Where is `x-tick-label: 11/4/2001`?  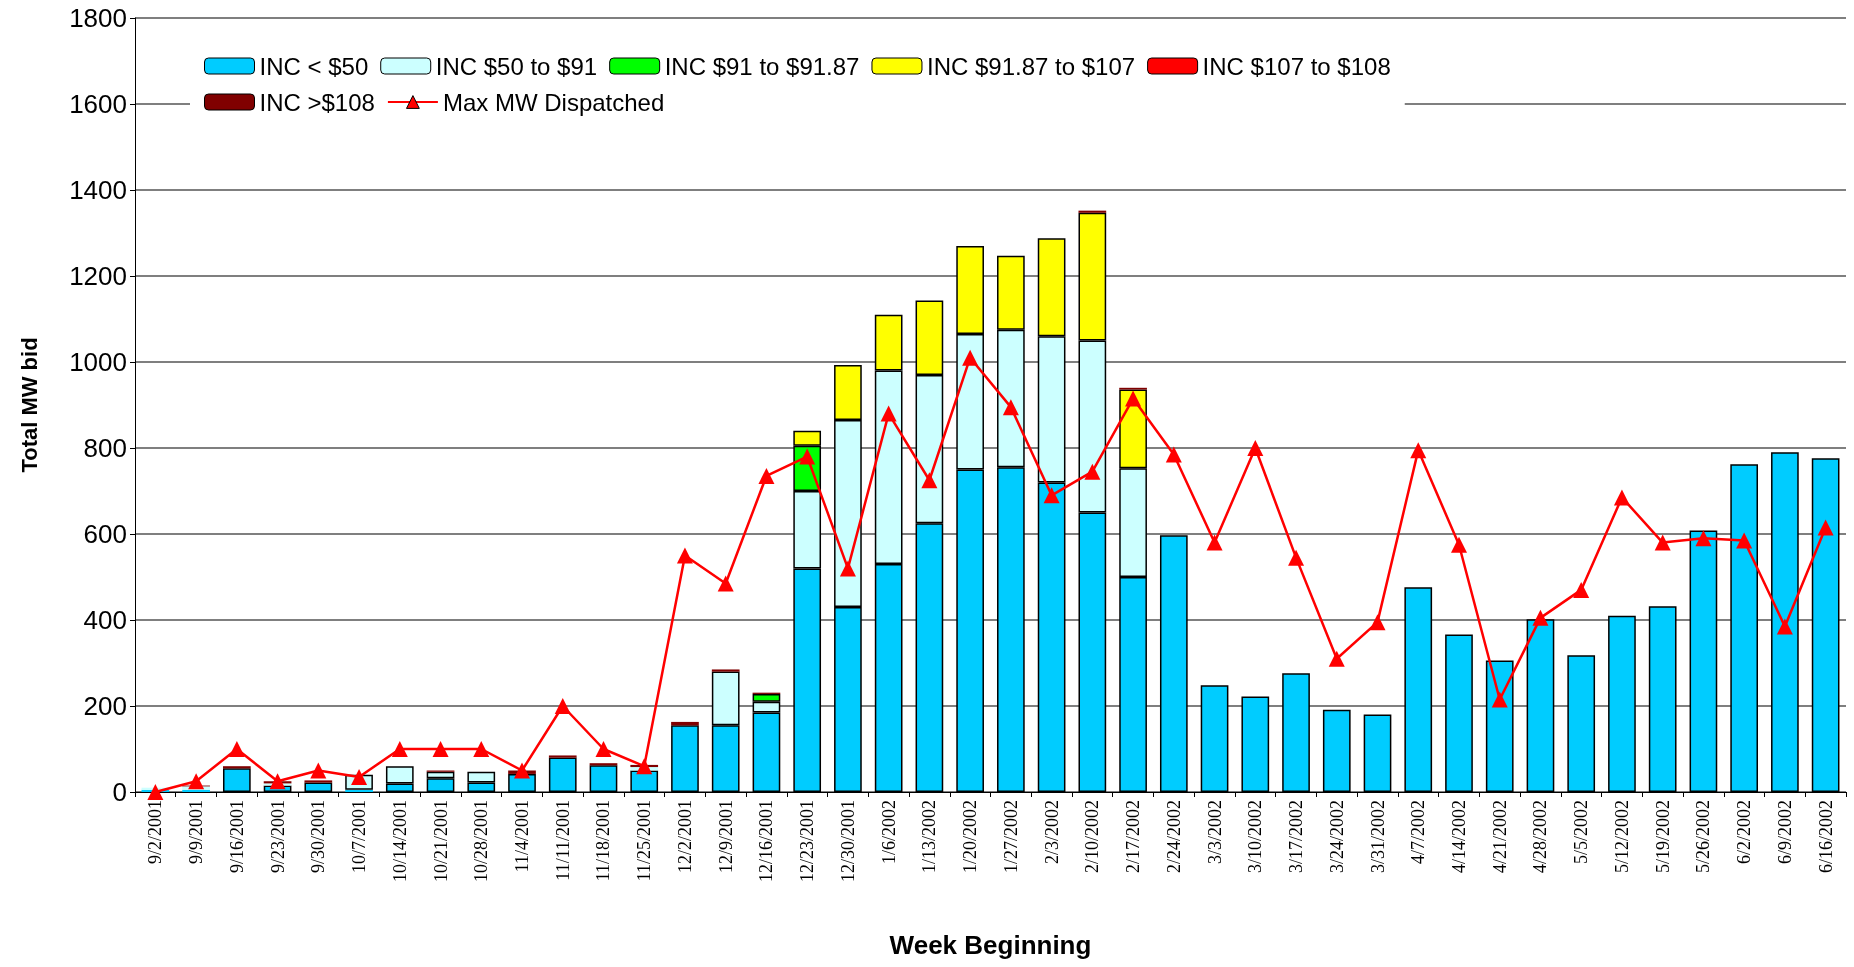
x-tick-label: 11/4/2001 is located at coordinates (522, 836).